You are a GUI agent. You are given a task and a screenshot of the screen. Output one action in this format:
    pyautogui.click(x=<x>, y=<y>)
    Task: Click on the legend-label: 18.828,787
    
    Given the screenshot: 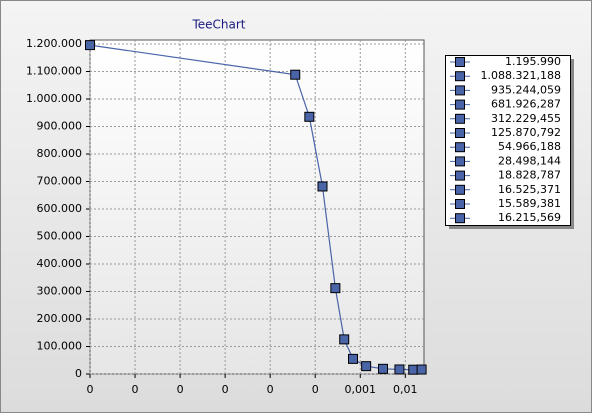 What is the action you would take?
    pyautogui.click(x=529, y=175)
    